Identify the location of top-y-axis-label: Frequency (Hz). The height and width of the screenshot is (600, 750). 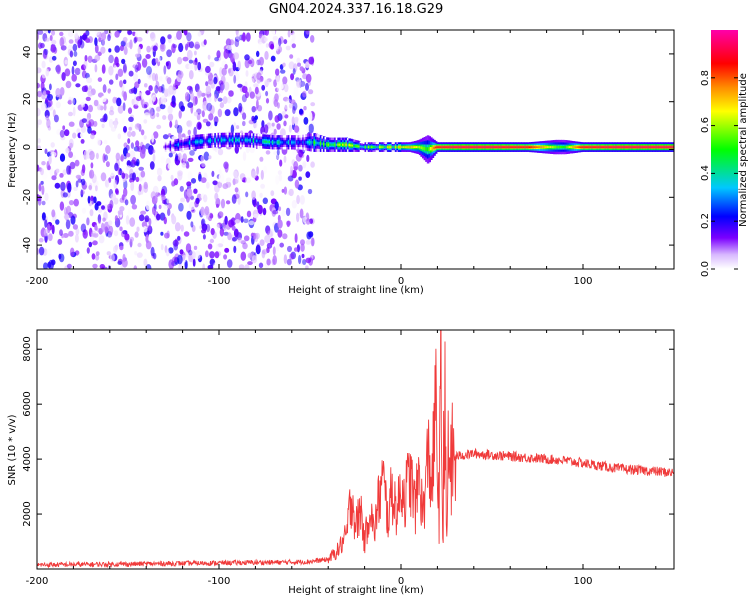
(12, 150).